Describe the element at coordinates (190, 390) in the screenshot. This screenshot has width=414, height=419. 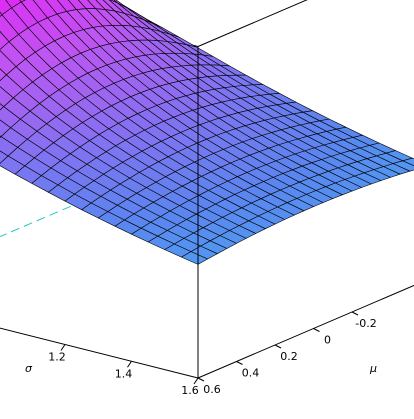
I see `sigma-tick-label: 1.6` at that location.